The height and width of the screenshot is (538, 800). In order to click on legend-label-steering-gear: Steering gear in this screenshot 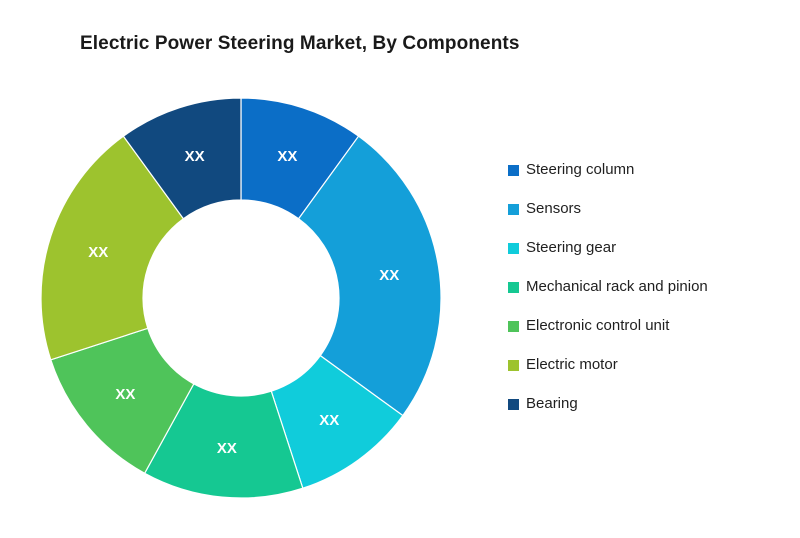, I will do `click(571, 247)`.